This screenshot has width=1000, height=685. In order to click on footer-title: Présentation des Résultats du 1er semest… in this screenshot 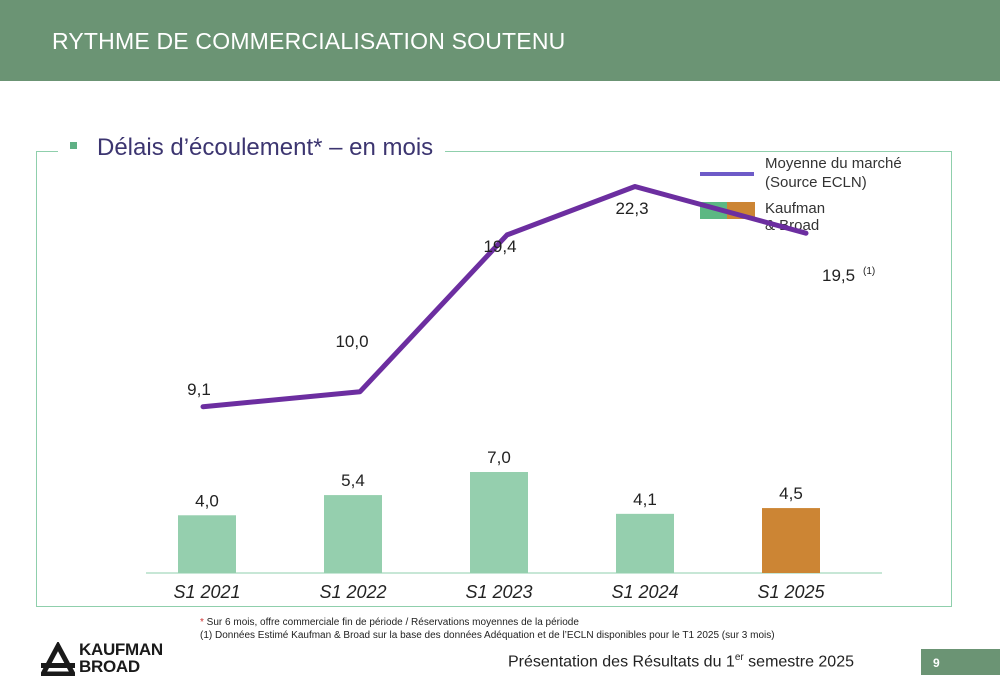, I will do `click(681, 661)`.